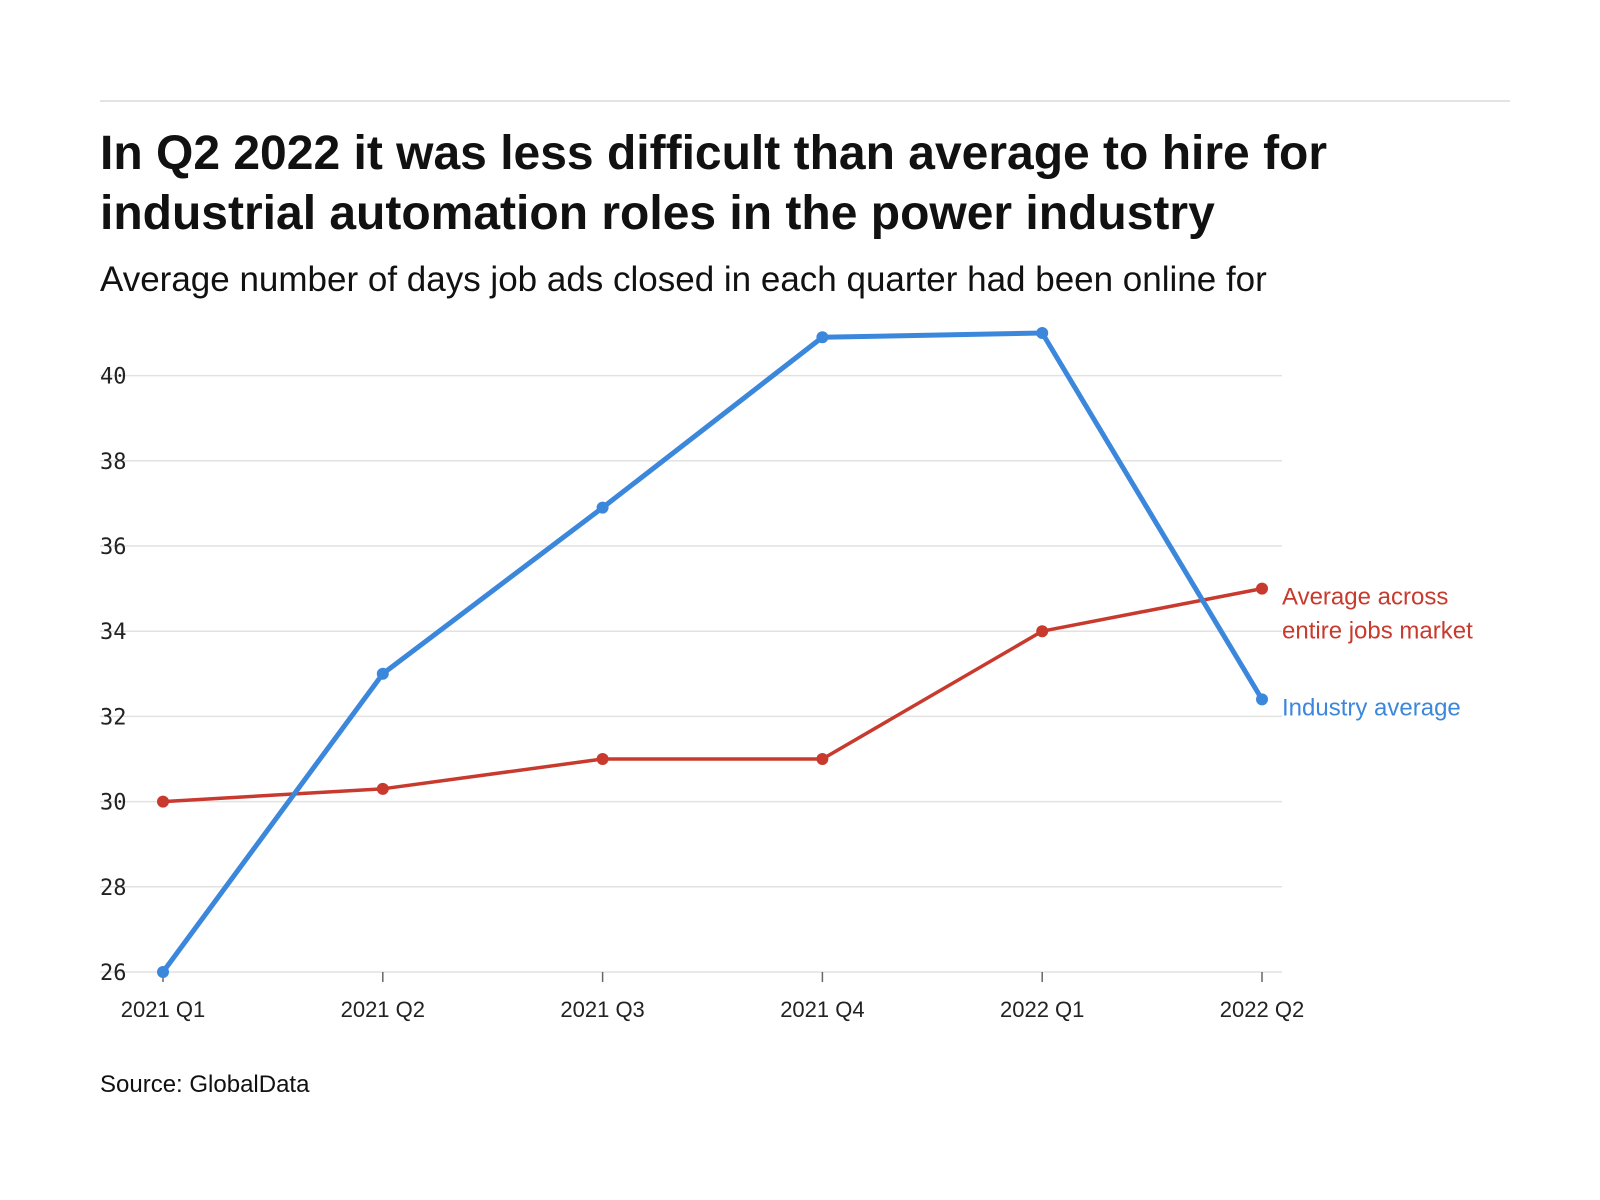 Image resolution: width=1600 pixels, height=1200 pixels. What do you see at coordinates (1371, 707) in the screenshot?
I see `series-label-0-line-0: Industry average` at bounding box center [1371, 707].